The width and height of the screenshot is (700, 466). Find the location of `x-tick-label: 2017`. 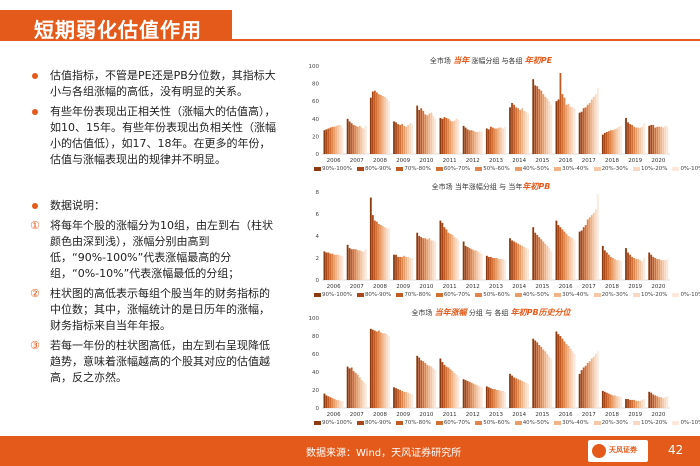

x-tick-label: 2017 is located at coordinates (589, 415).